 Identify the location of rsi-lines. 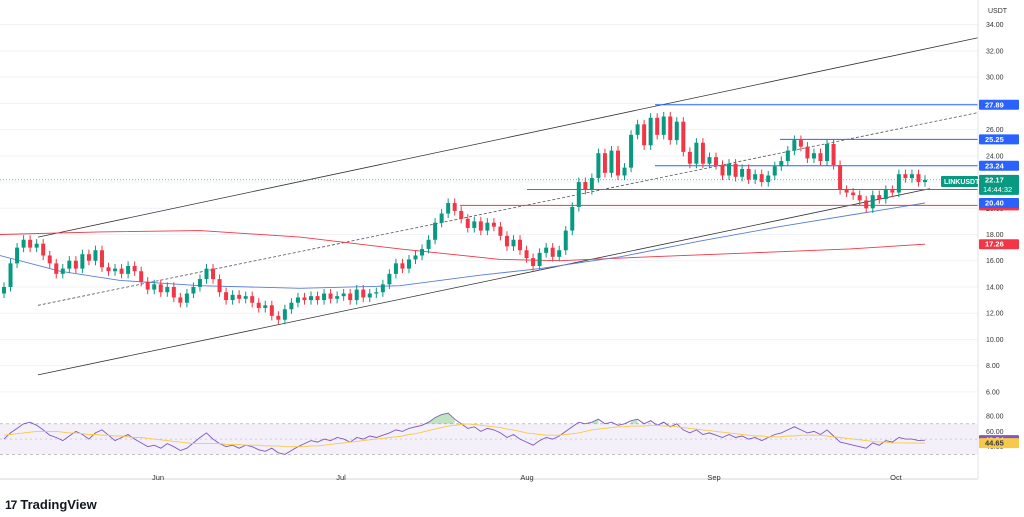
(464, 433).